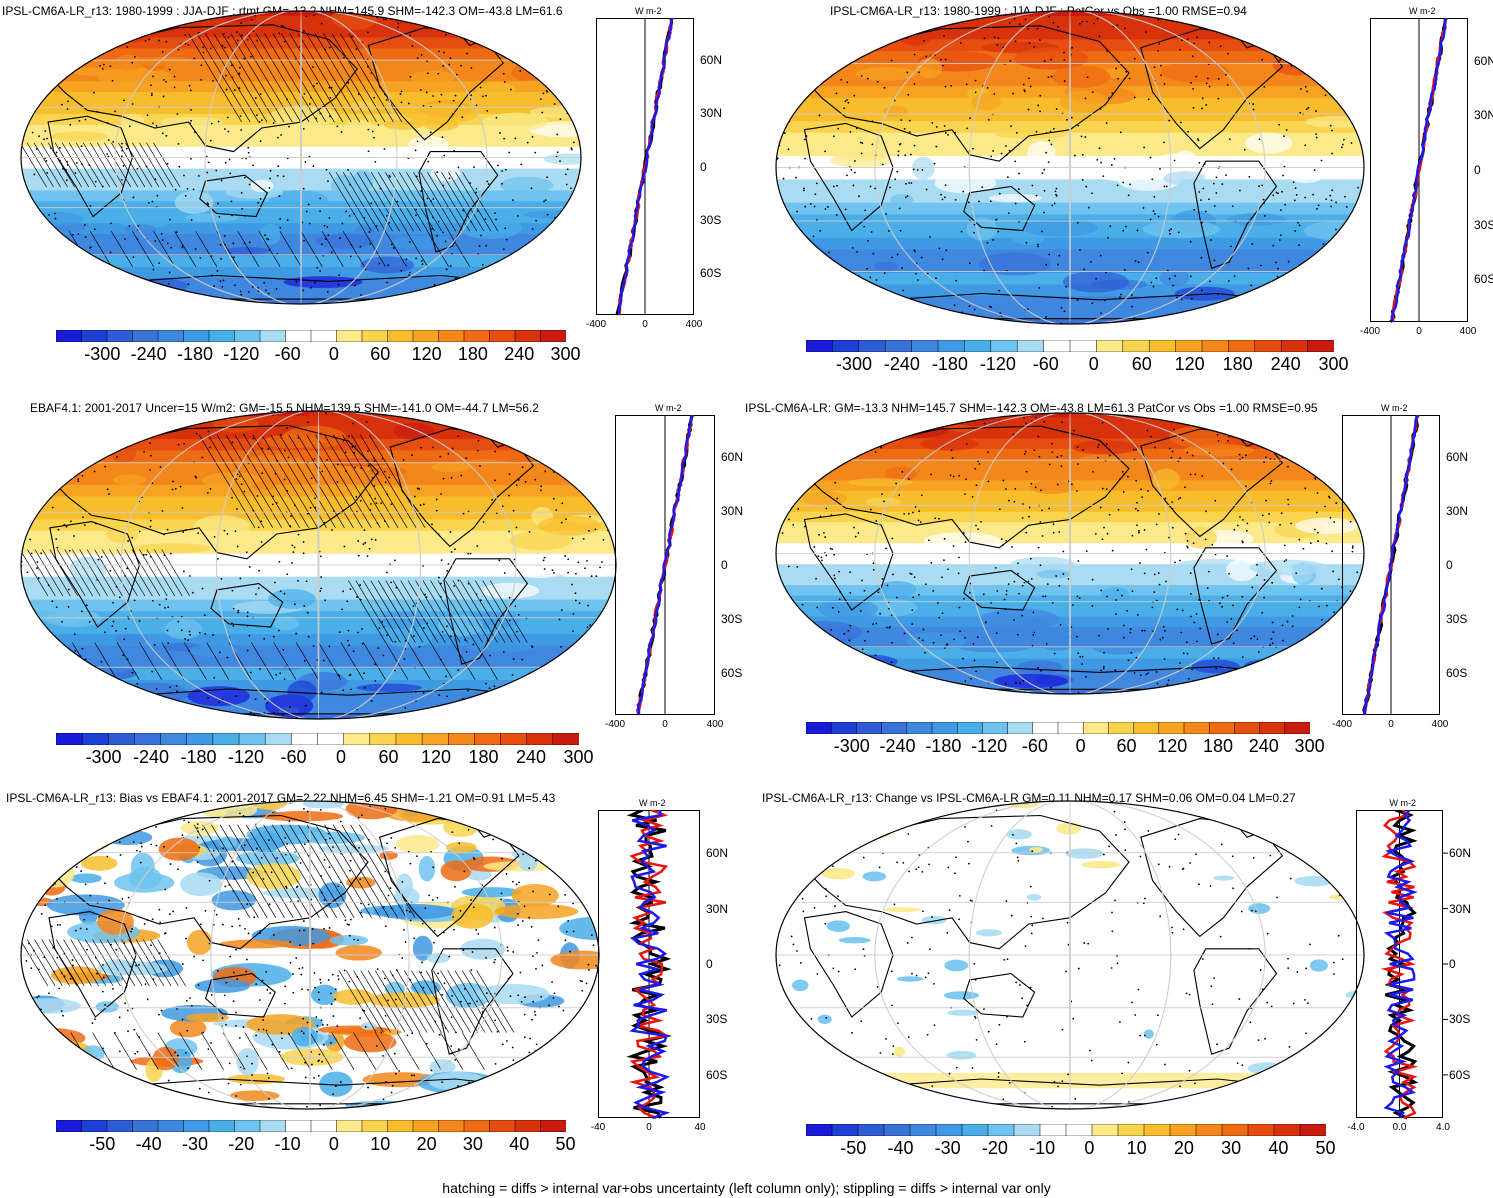 This screenshot has width=1493, height=1198. What do you see at coordinates (700, 1127) in the screenshot?
I see `profile-x-label: 40` at bounding box center [700, 1127].